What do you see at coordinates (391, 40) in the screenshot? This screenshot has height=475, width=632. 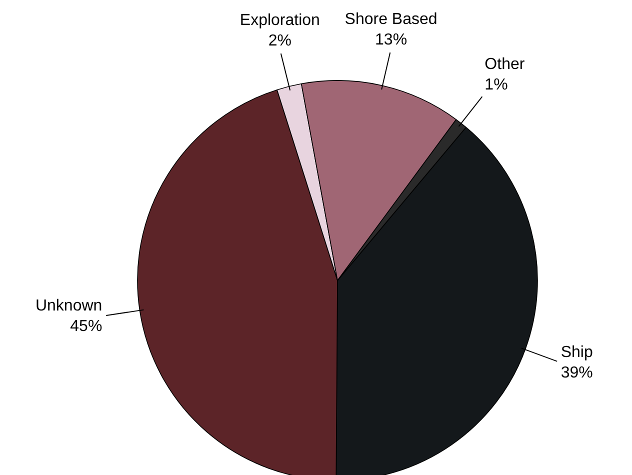 I see `data-label: 13%` at bounding box center [391, 40].